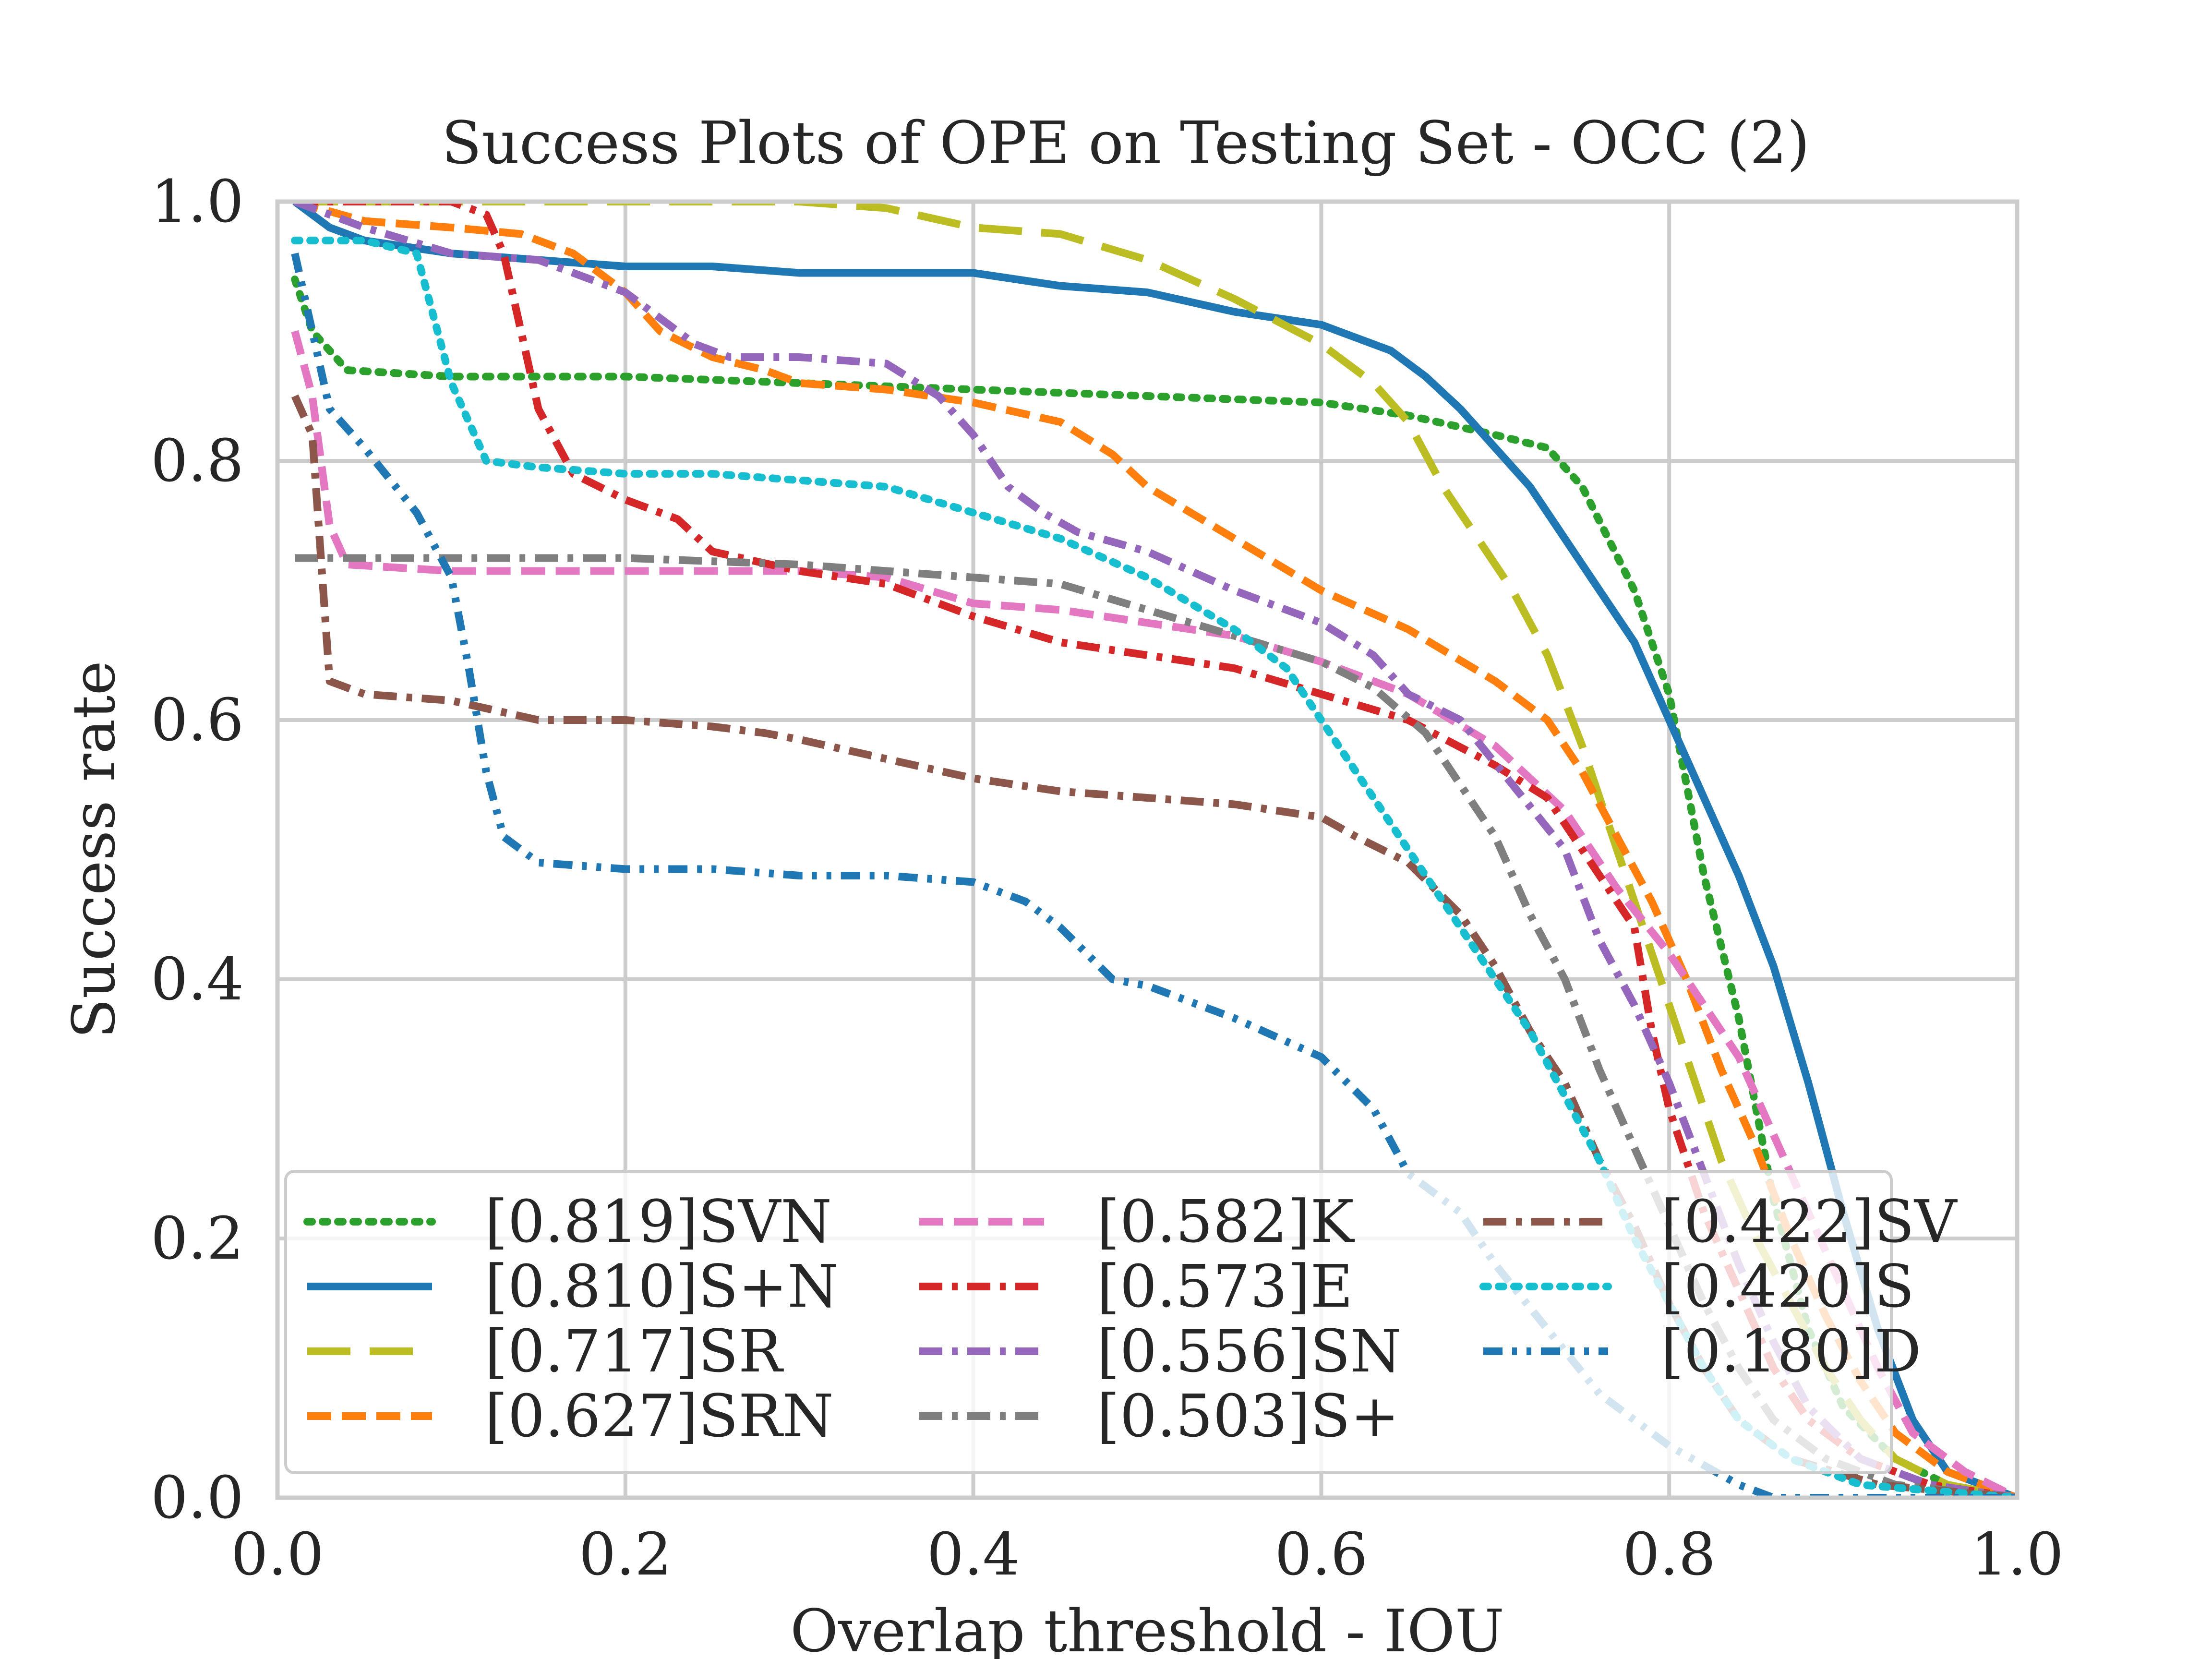 The image size is (2212, 1659). Describe the element at coordinates (1147, 1628) in the screenshot. I see `x-axis-label: Overlap threshold - IOU` at that location.